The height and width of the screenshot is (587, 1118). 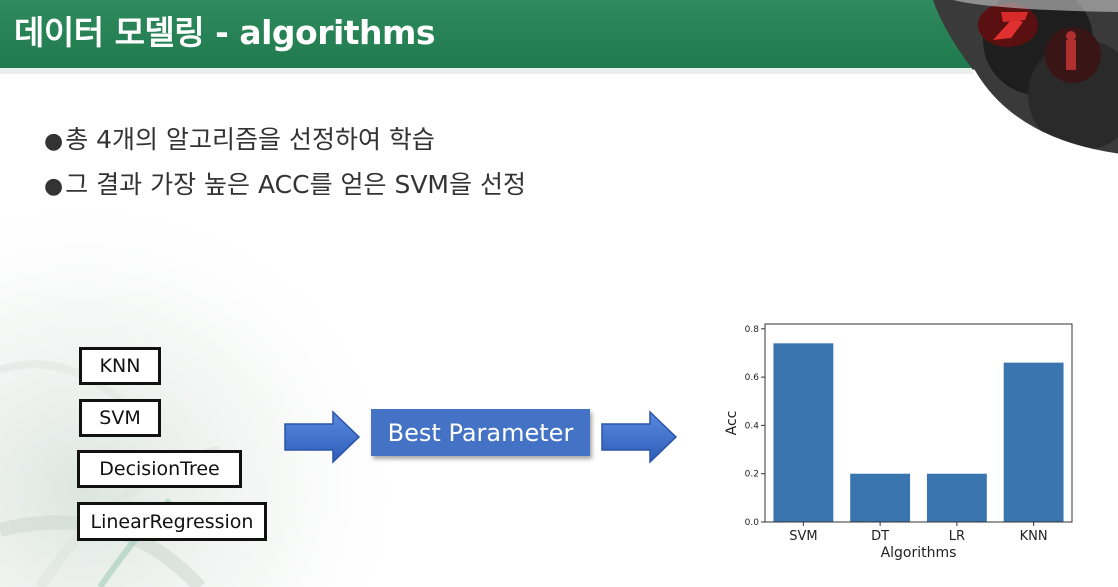 What do you see at coordinates (250, 139) in the screenshot?
I see `bullet-text: 총 4개의 알고리즘을 선정하여 학습` at bounding box center [250, 139].